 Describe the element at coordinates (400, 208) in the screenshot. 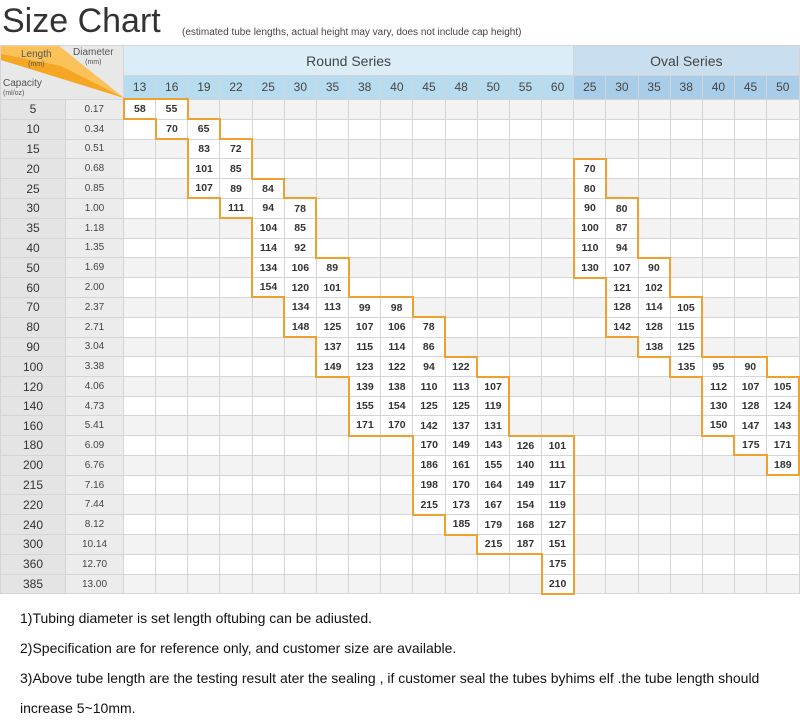

I see `row: 30 1.00 111 94 78 90 80` at that location.